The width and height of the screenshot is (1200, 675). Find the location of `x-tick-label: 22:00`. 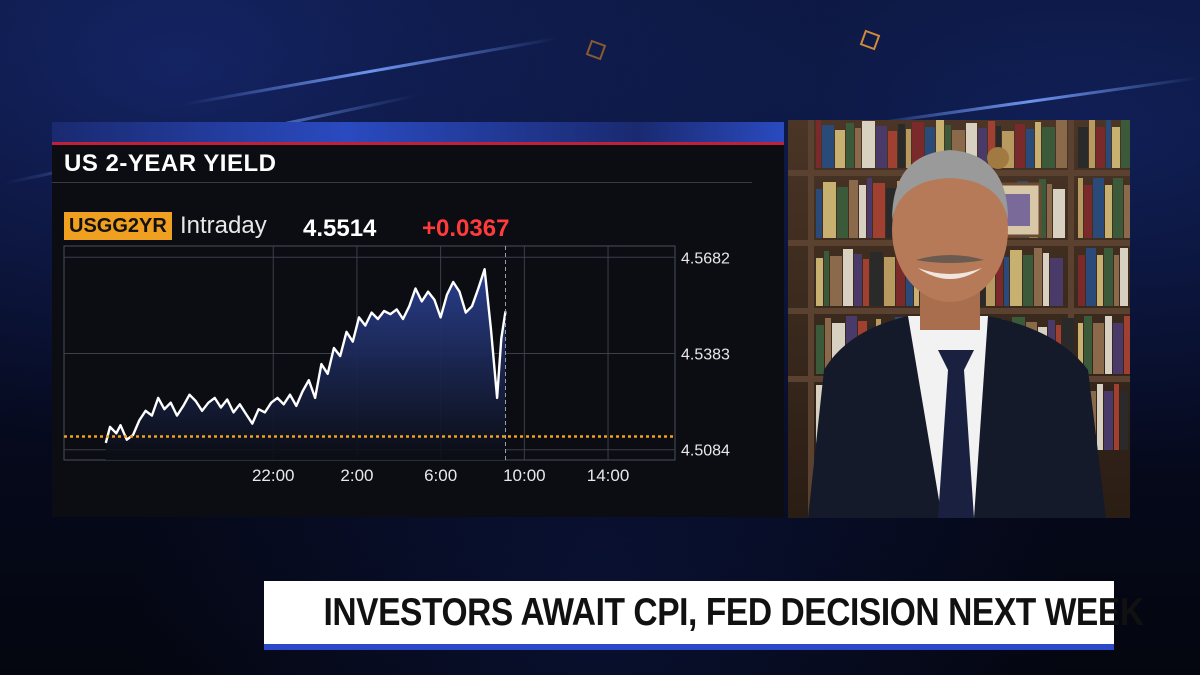

x-tick-label: 22:00 is located at coordinates (273, 475).